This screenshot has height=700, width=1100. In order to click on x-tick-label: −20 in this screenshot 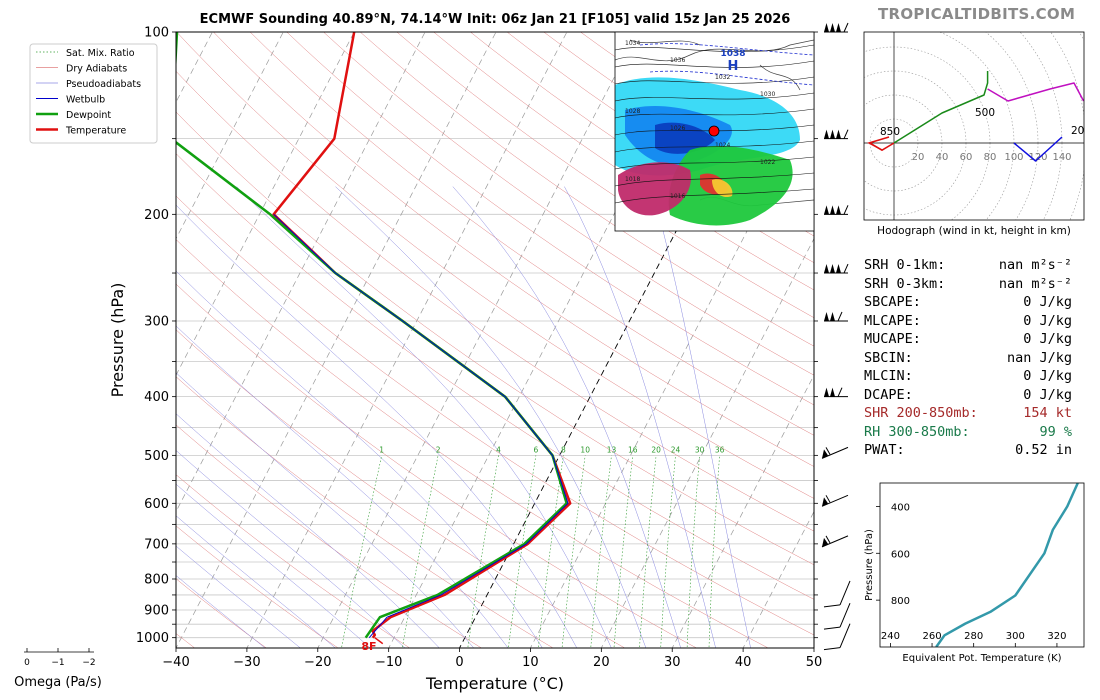, I will do `click(317, 662)`.